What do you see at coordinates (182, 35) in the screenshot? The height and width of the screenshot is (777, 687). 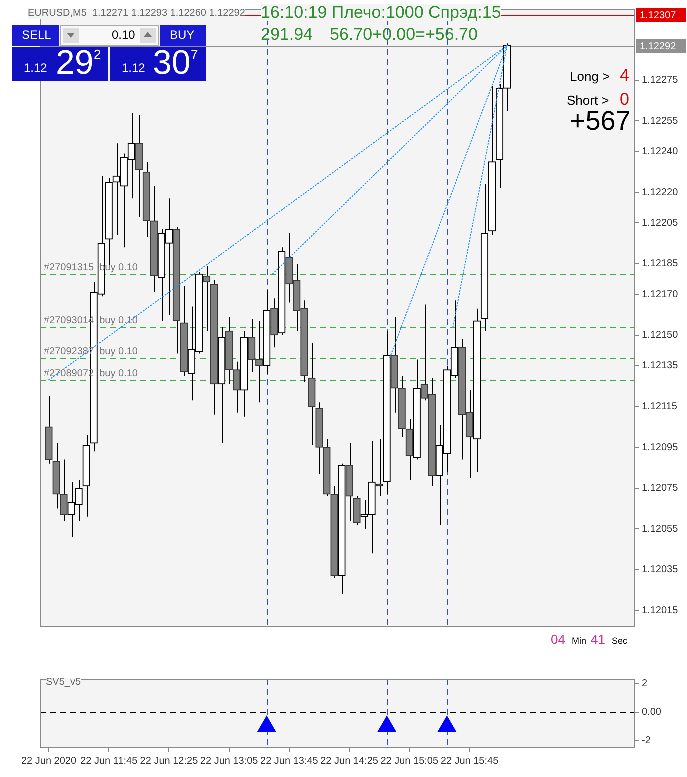 I see `annotation: BUY` at bounding box center [182, 35].